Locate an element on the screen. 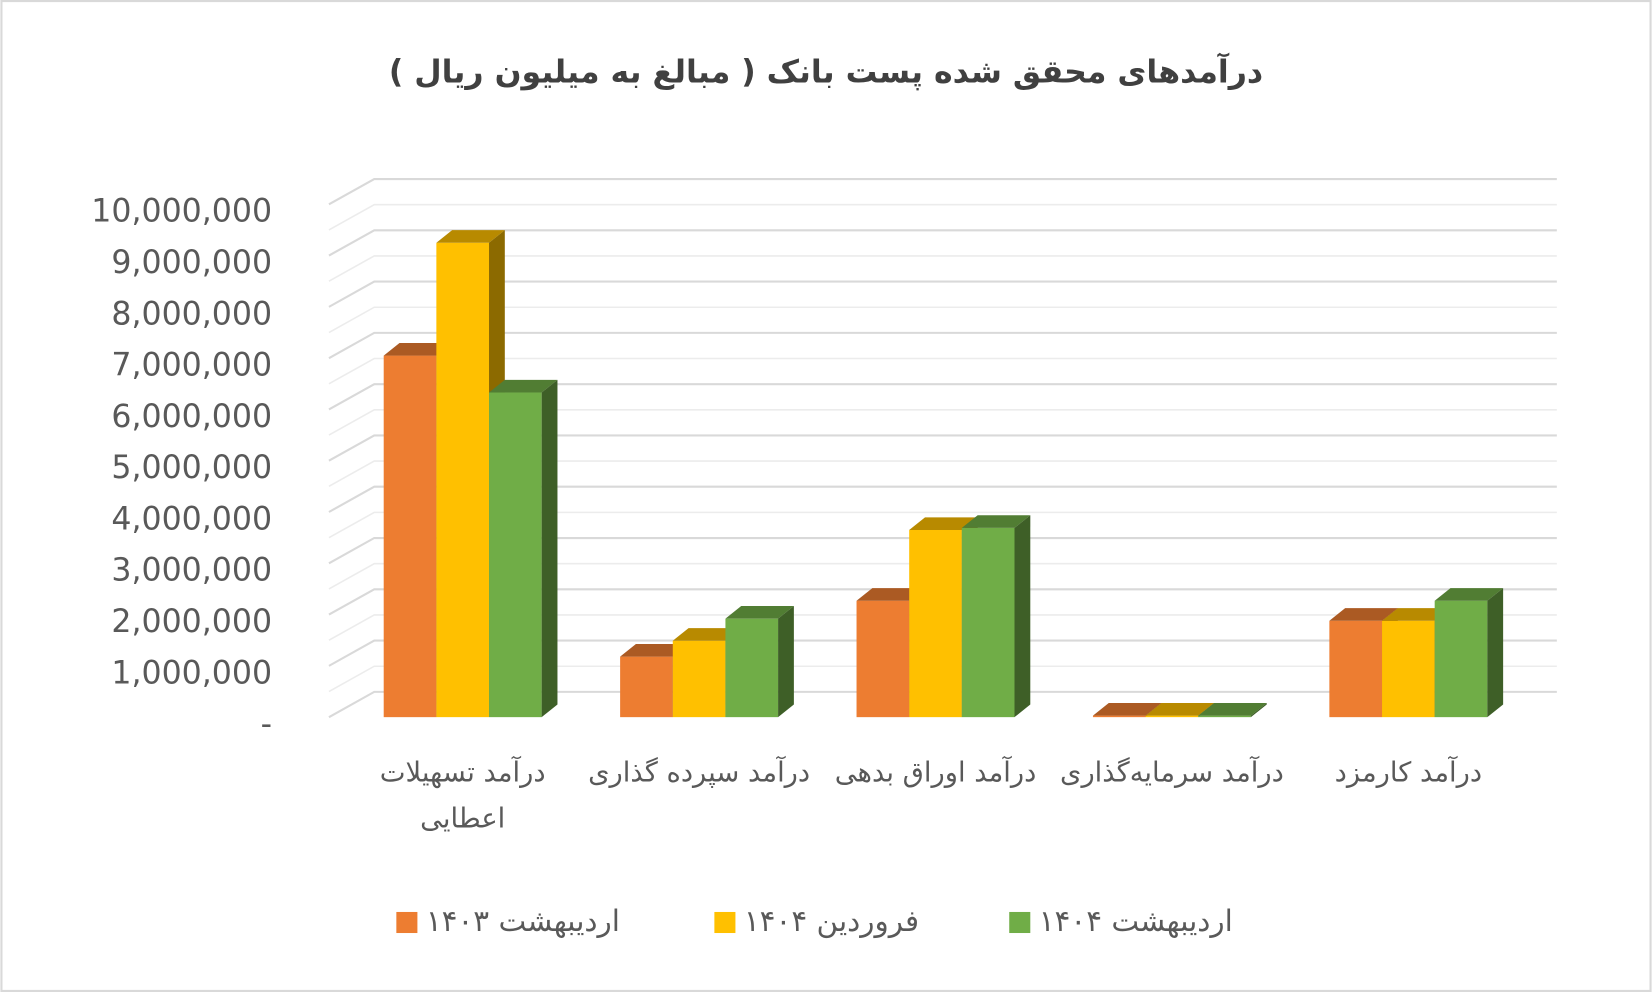 This screenshot has width=1652, height=992. y-tick-label: 7,000,000 is located at coordinates (191, 366).